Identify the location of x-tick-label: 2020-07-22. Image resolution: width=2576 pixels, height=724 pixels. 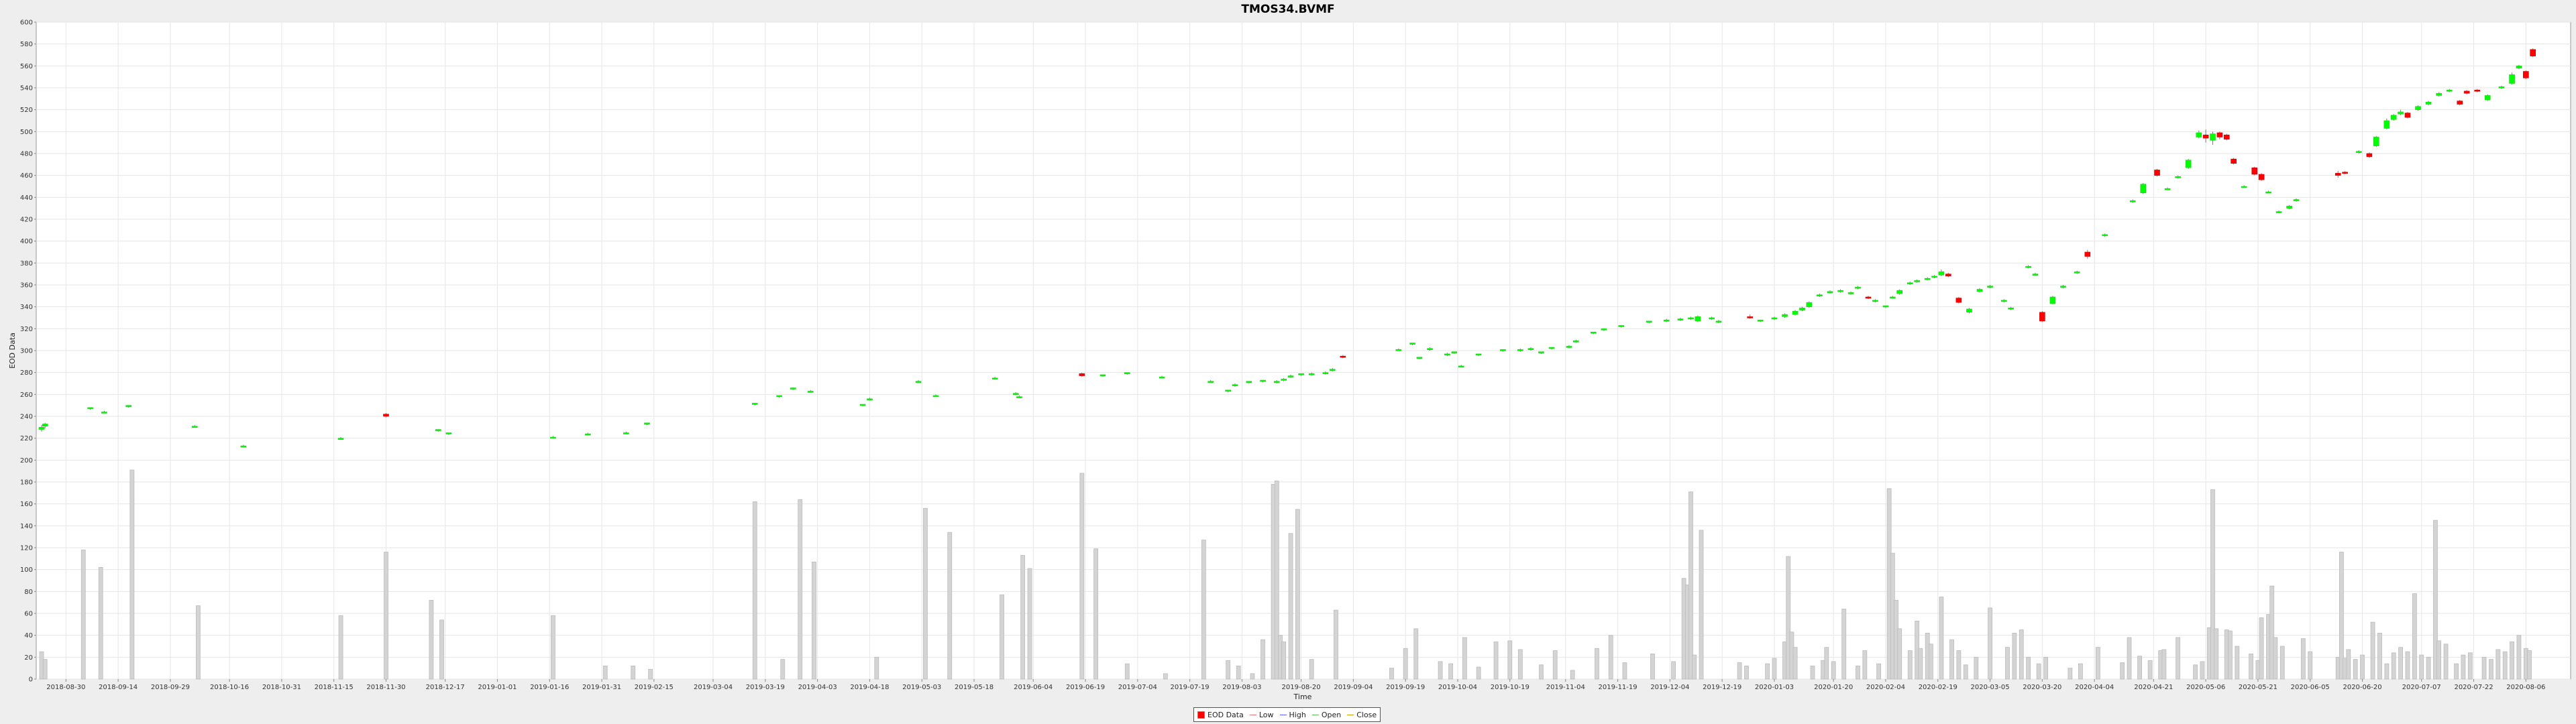
(2473, 687).